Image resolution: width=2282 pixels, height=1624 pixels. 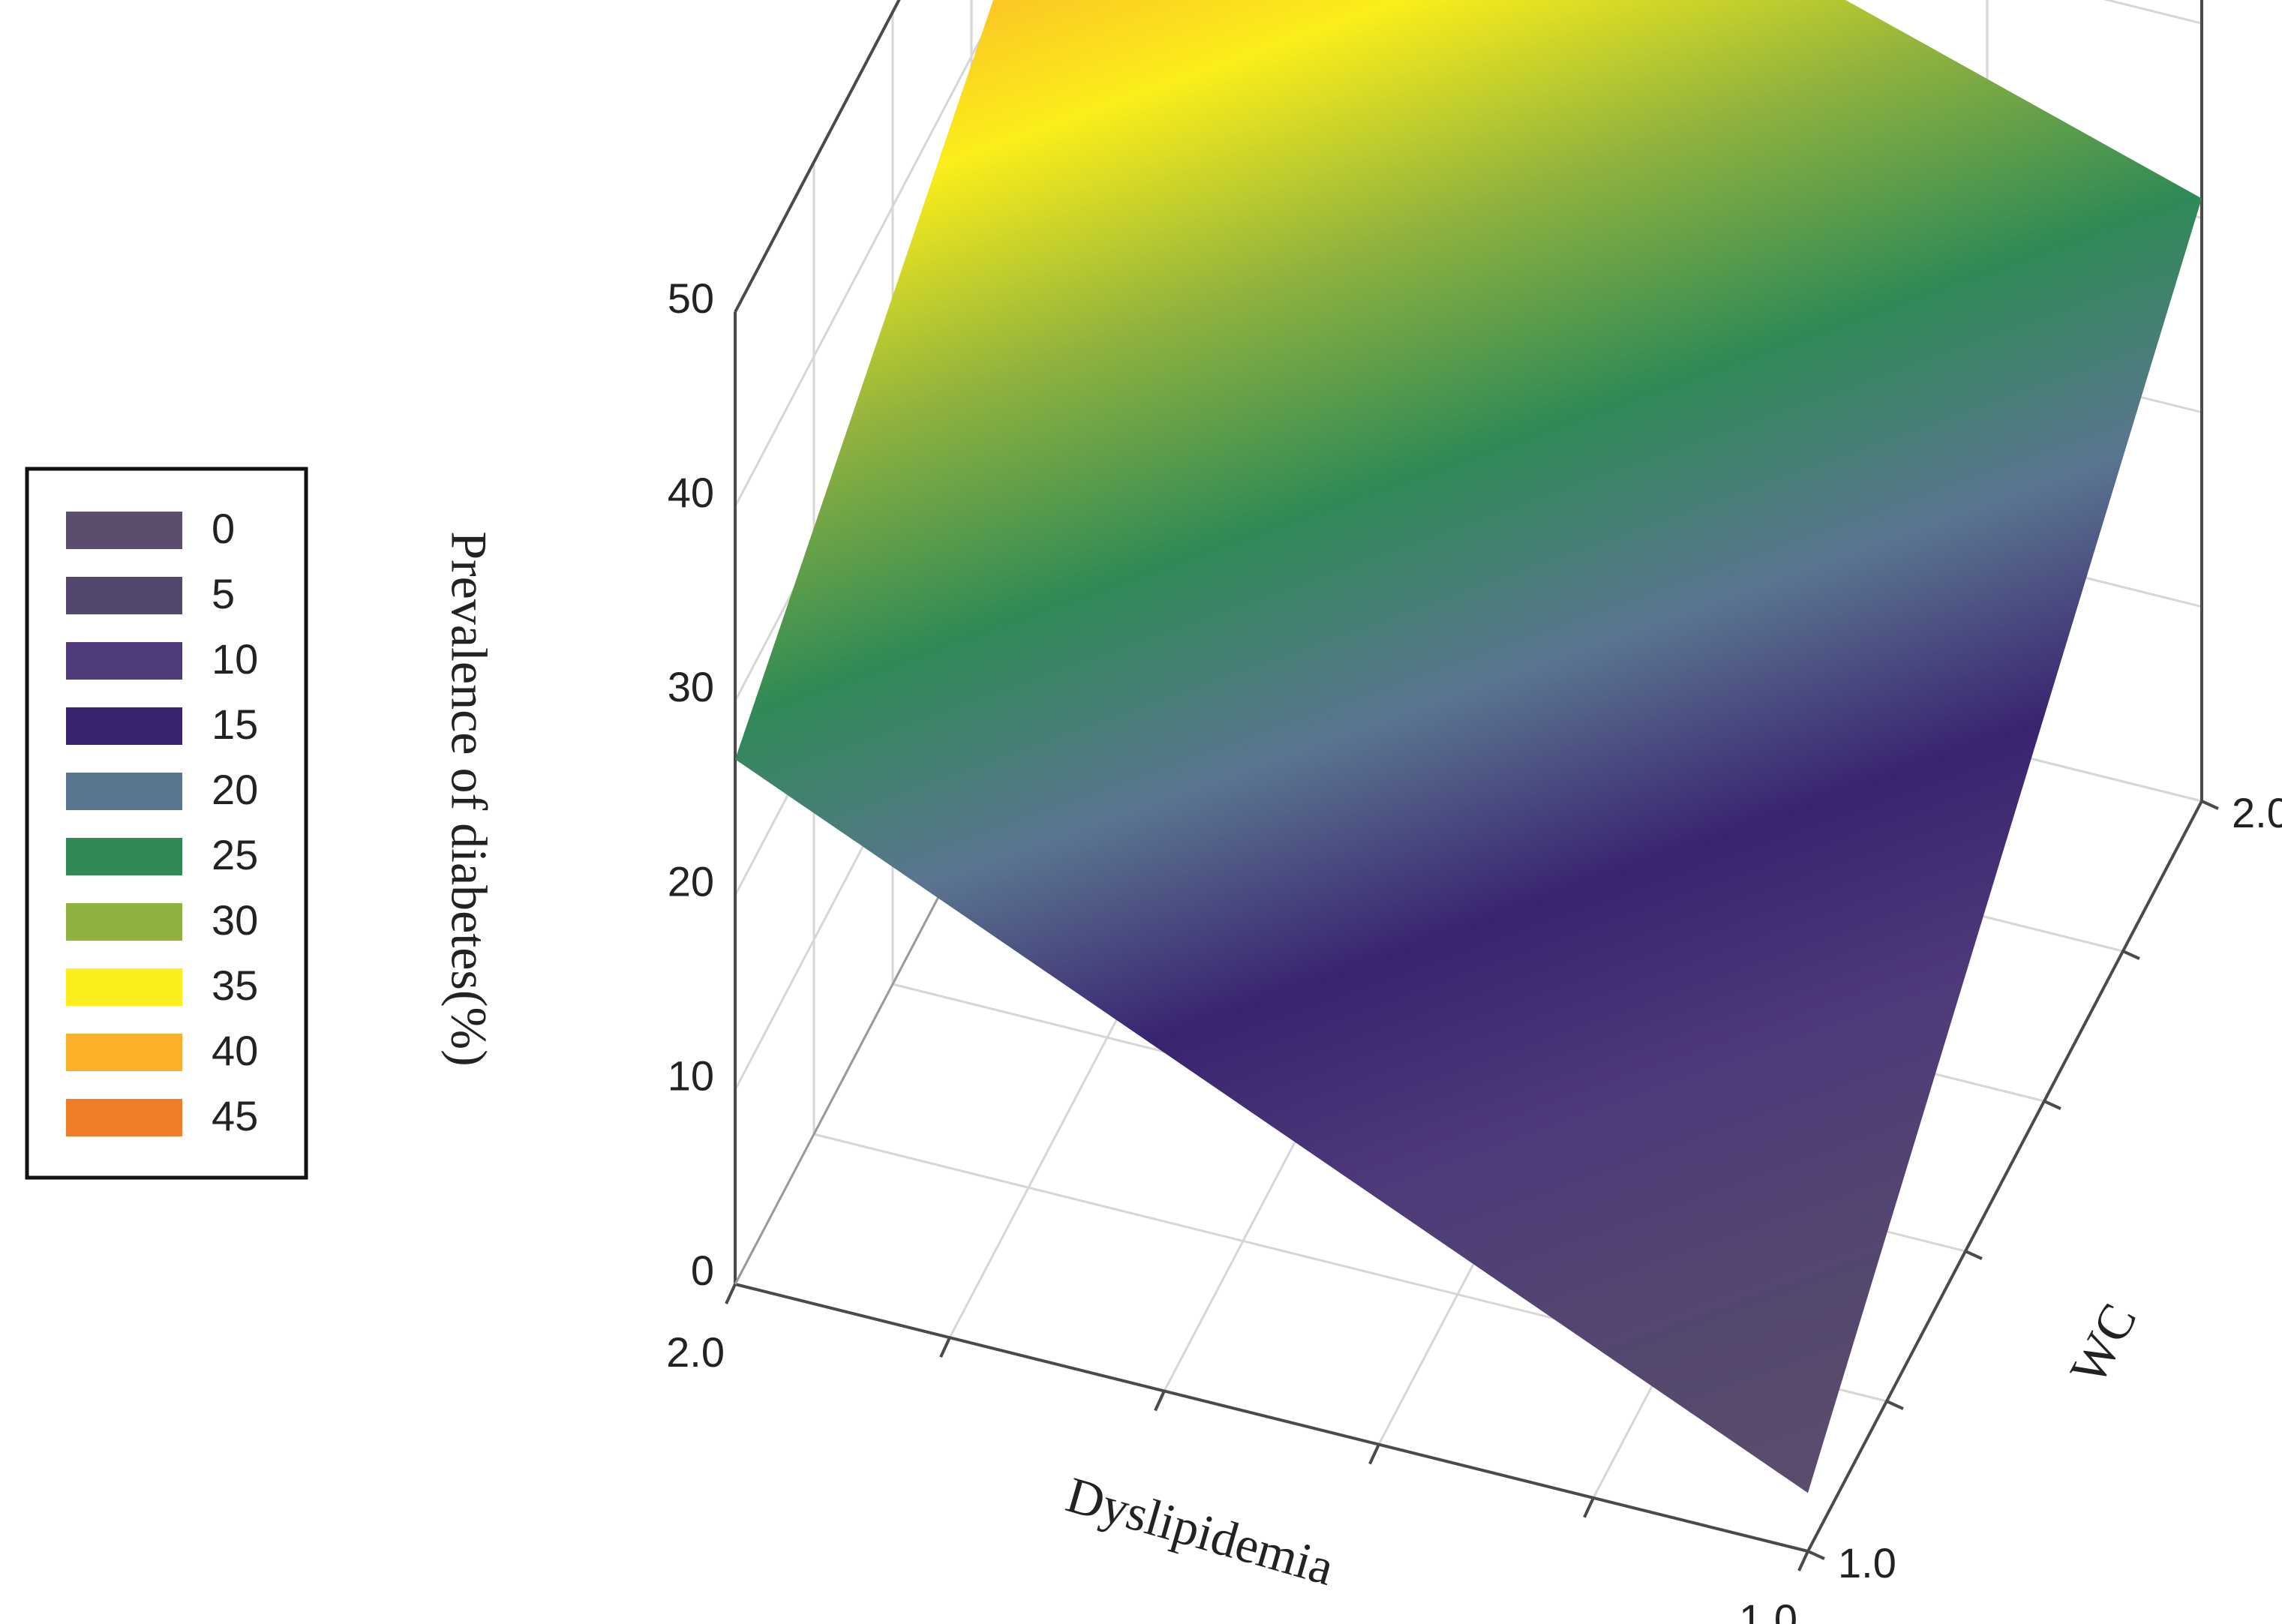 I want to click on z-tick-label: 40, so click(x=691, y=492).